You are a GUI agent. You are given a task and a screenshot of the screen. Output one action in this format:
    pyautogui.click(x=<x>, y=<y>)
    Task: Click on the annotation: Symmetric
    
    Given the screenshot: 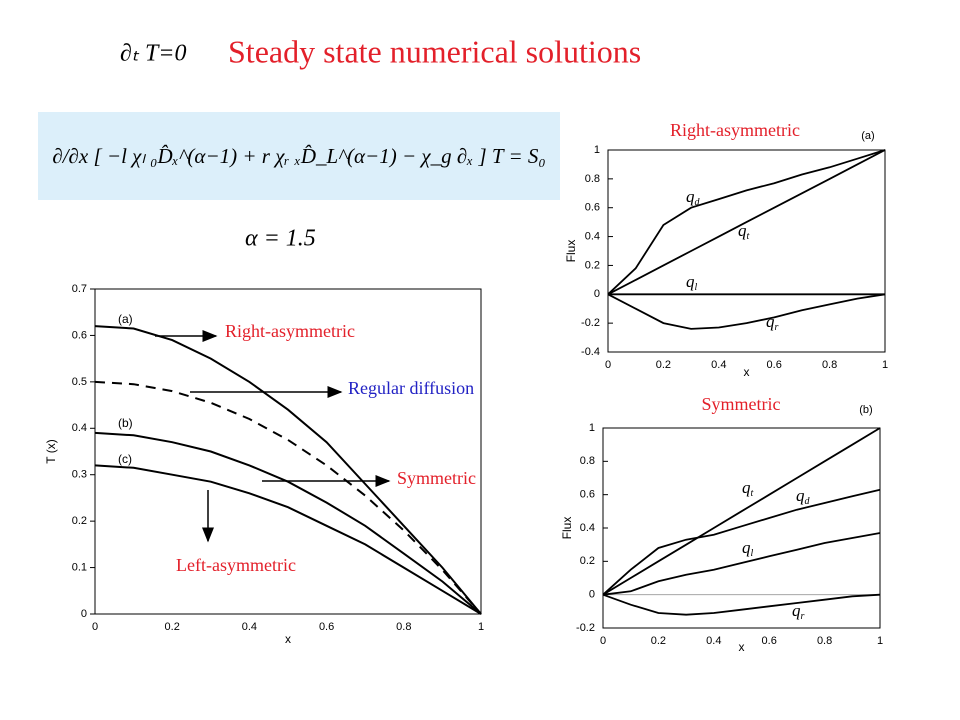 What is the action you would take?
    pyautogui.click(x=436, y=478)
    